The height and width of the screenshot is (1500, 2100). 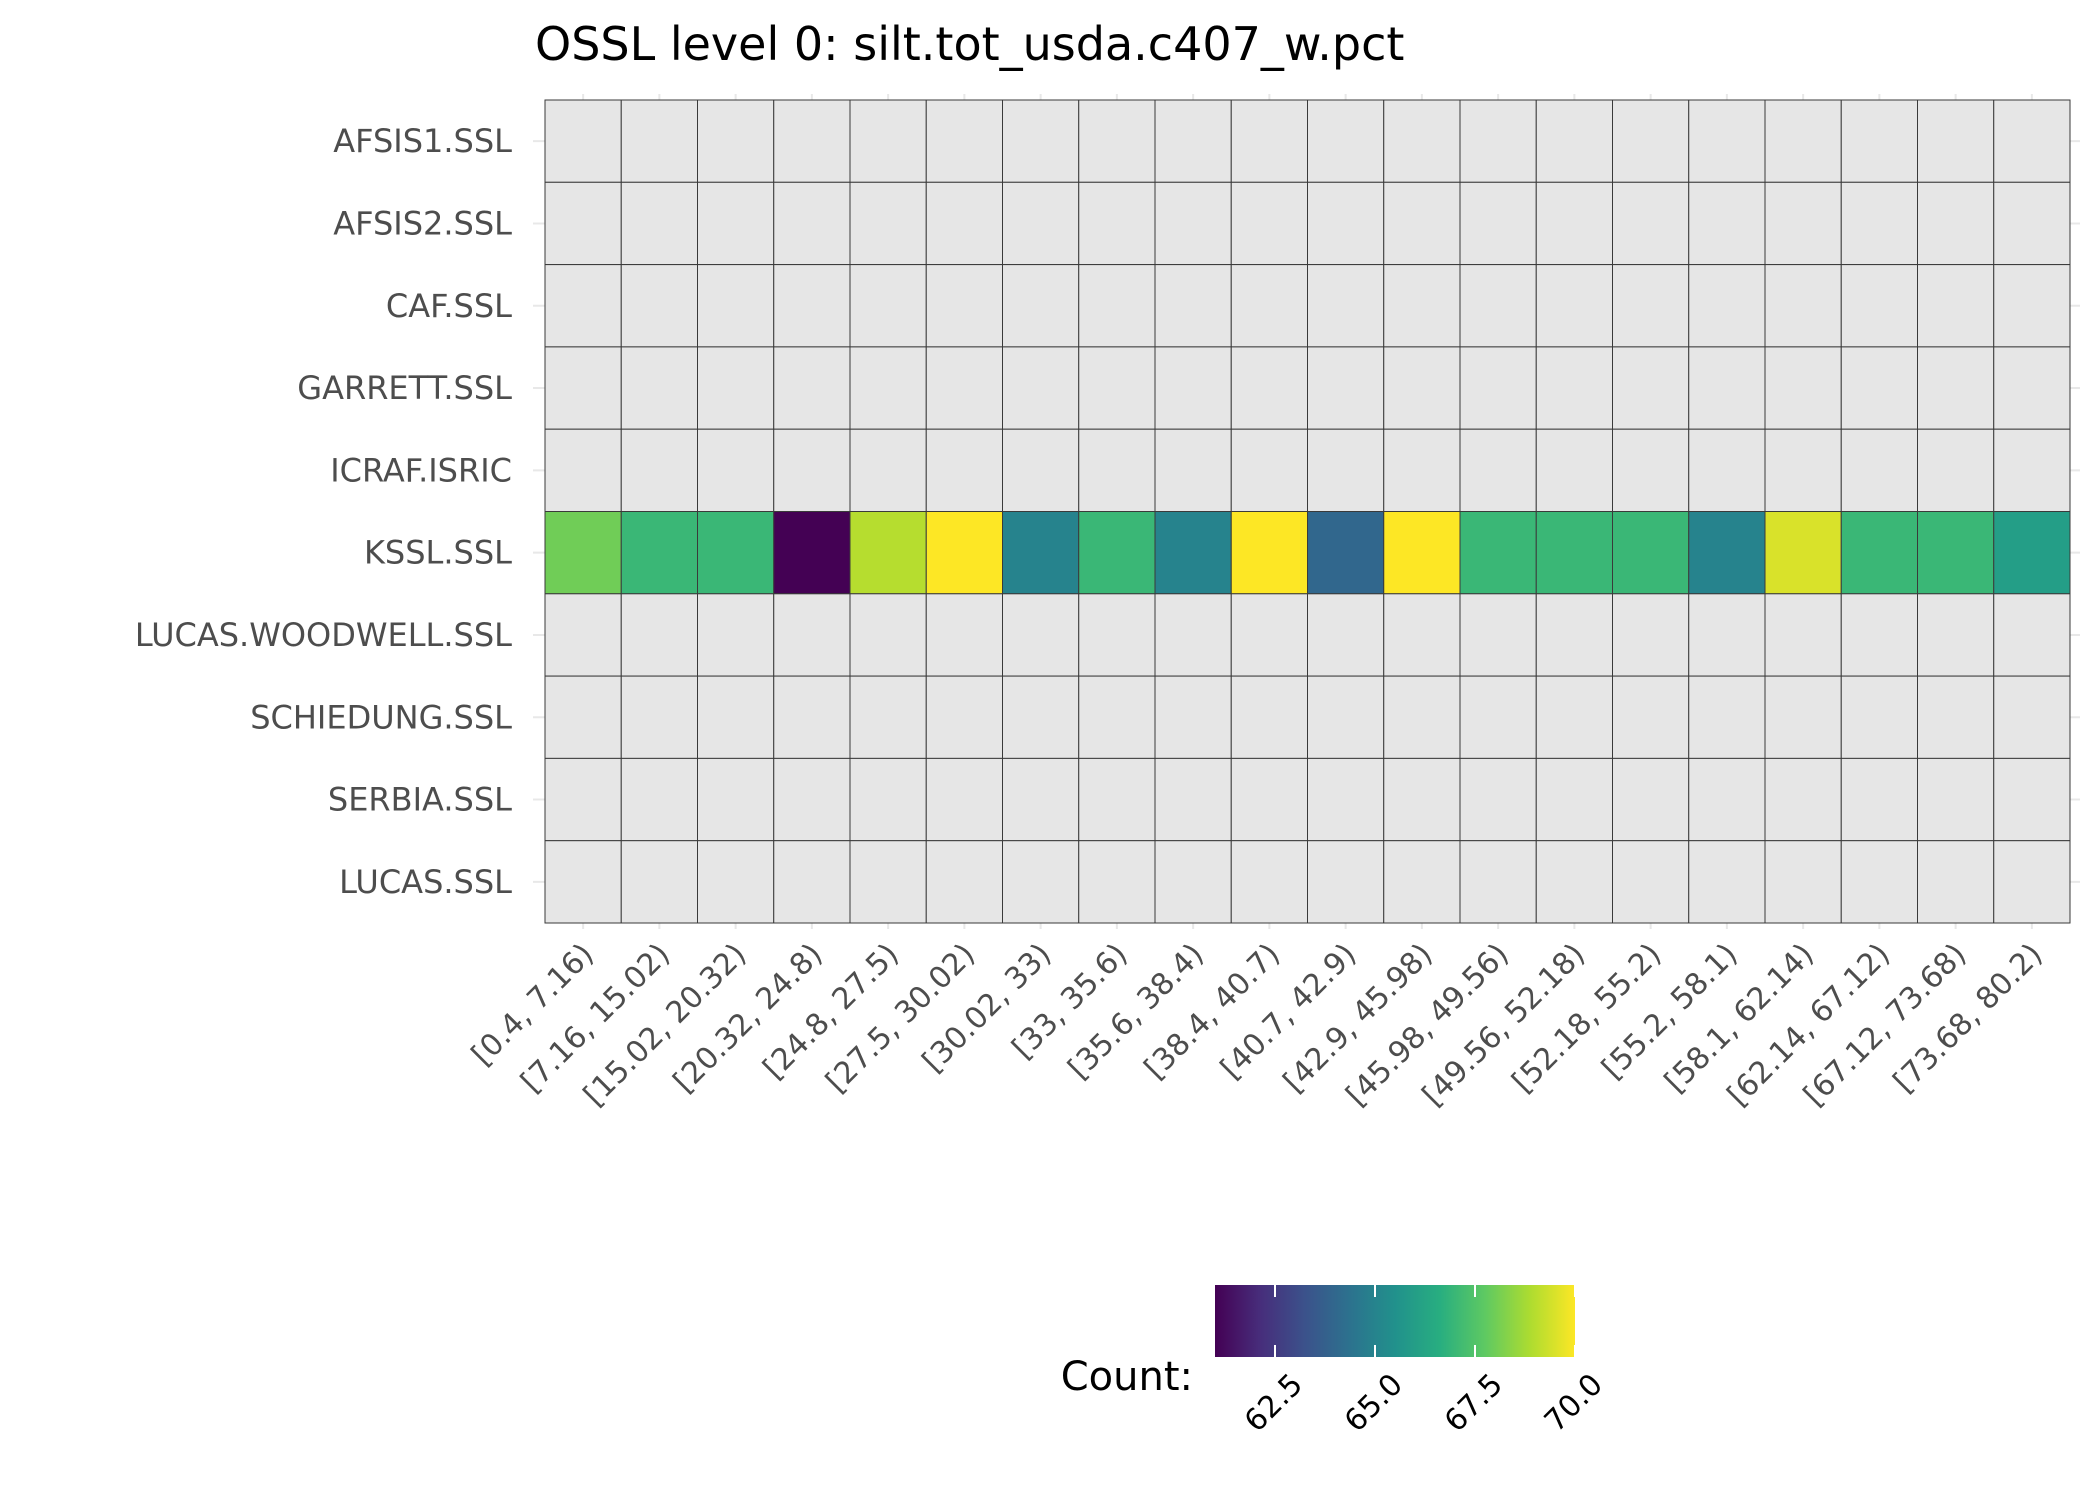 I want to click on chart-title: OSSL level 0: silt.tot_usda.c407_w.pct, so click(x=969, y=44).